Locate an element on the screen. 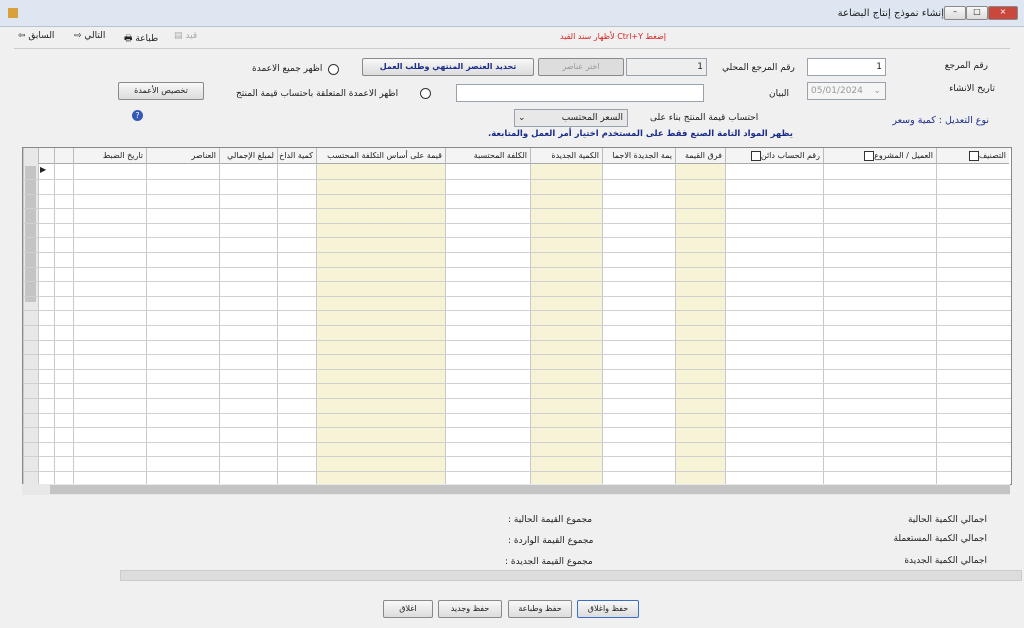 Image resolution: width=1024 pixels, height=628 pixels. calc-select: ⌄ السعر المحتسب is located at coordinates (571, 118).